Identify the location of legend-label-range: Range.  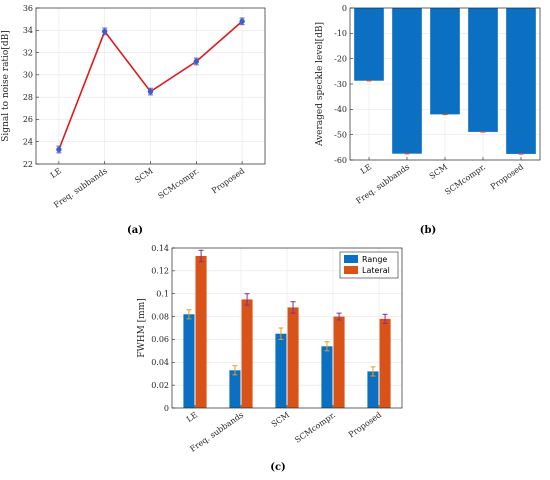
(374, 259).